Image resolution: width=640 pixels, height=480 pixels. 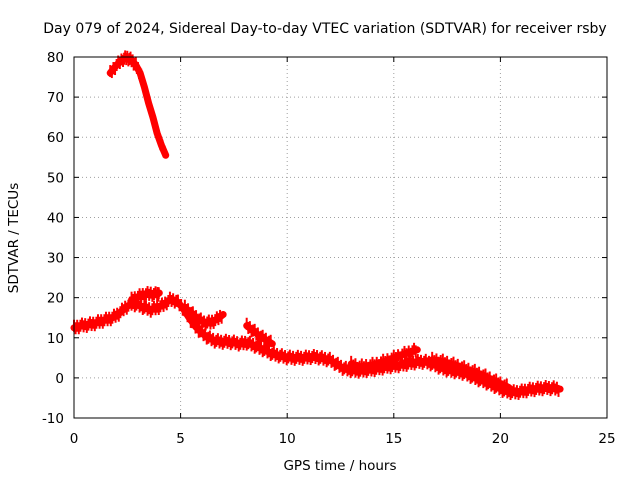 What do you see at coordinates (470, 372) in the screenshot?
I see `series-segment-branch-e` at bounding box center [470, 372].